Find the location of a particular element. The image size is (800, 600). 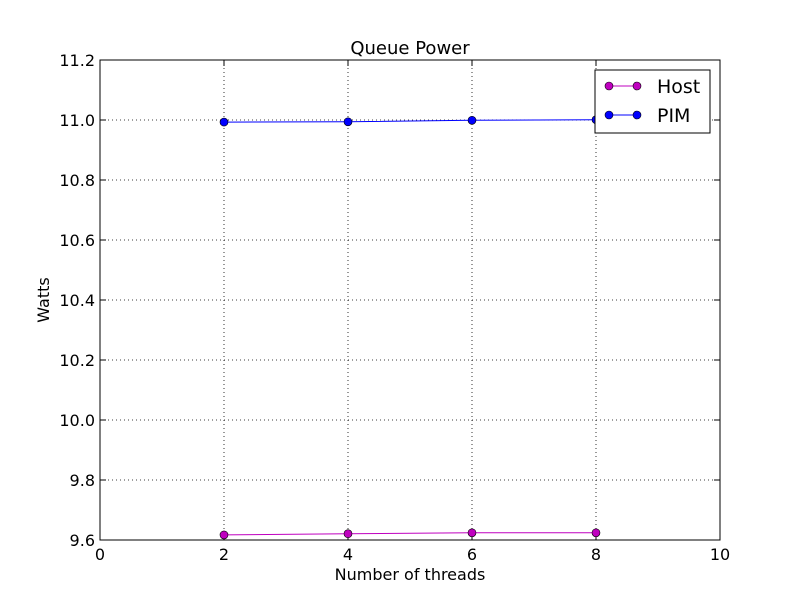

x-tick-label: 4 is located at coordinates (348, 554).